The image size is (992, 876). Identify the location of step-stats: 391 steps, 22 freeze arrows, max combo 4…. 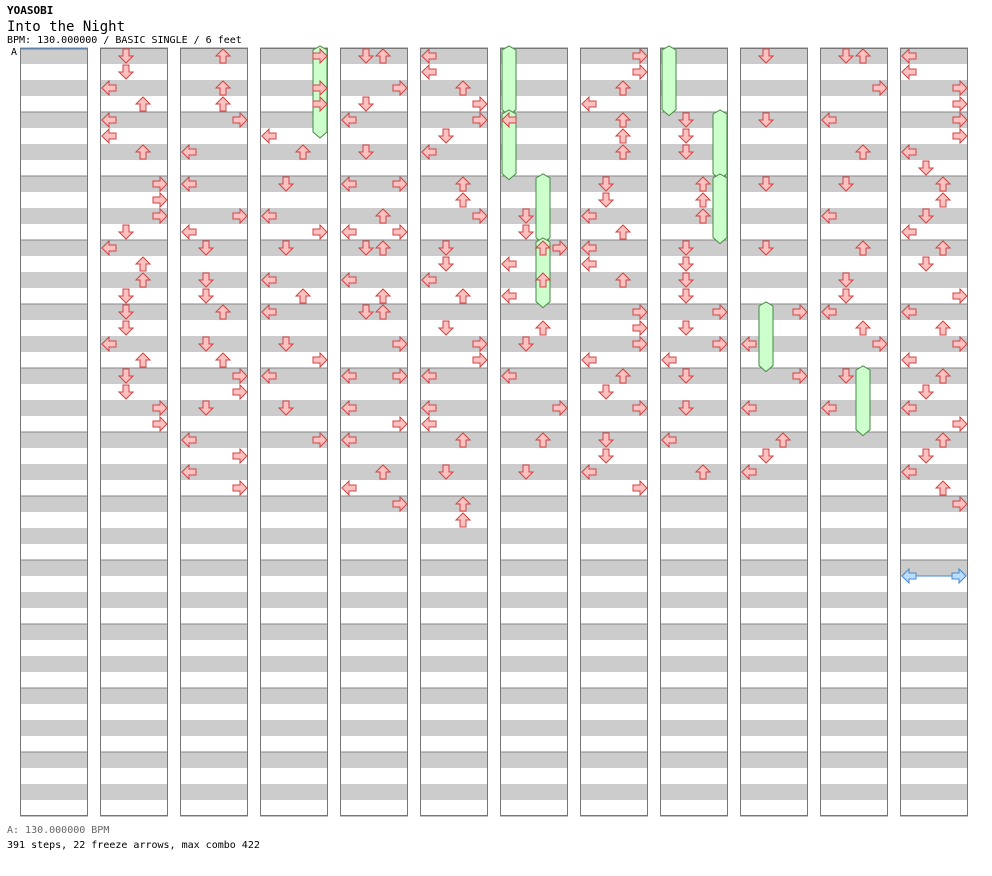
(133, 845).